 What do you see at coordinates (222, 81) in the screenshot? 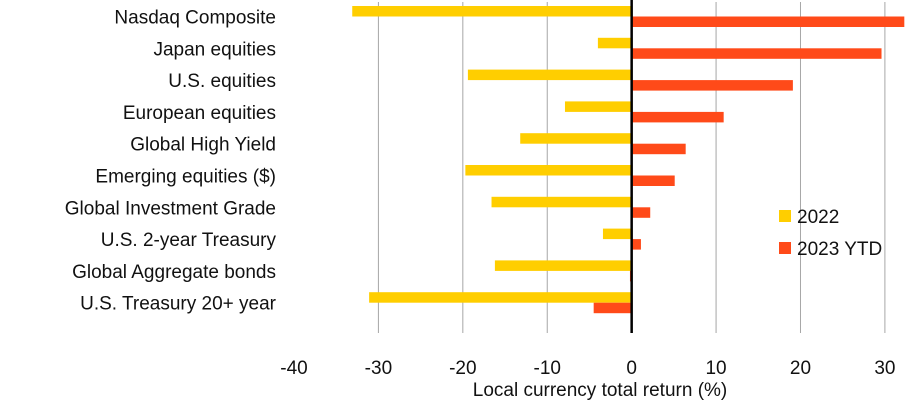
I see `category-label: U.S. equities` at bounding box center [222, 81].